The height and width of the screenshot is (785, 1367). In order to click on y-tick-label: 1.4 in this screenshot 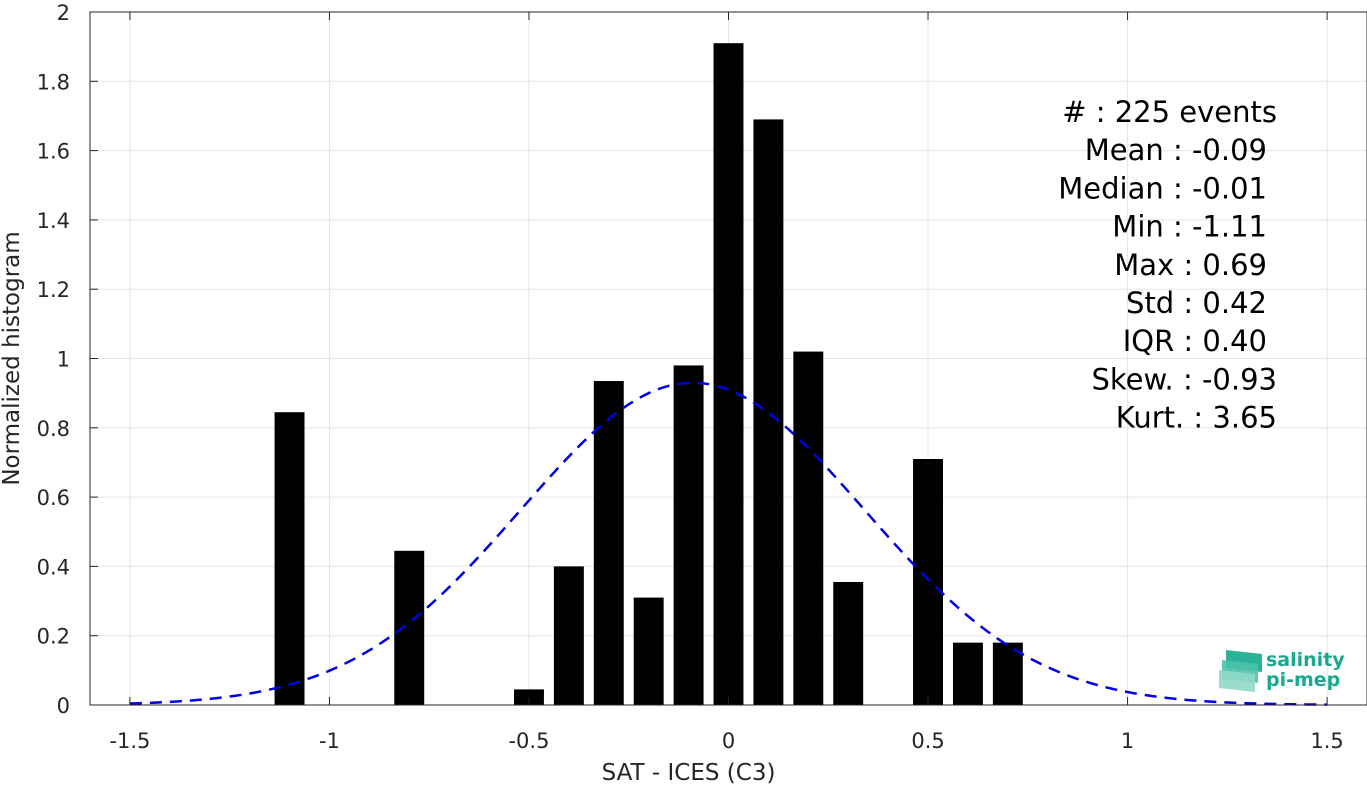, I will do `click(53, 221)`.